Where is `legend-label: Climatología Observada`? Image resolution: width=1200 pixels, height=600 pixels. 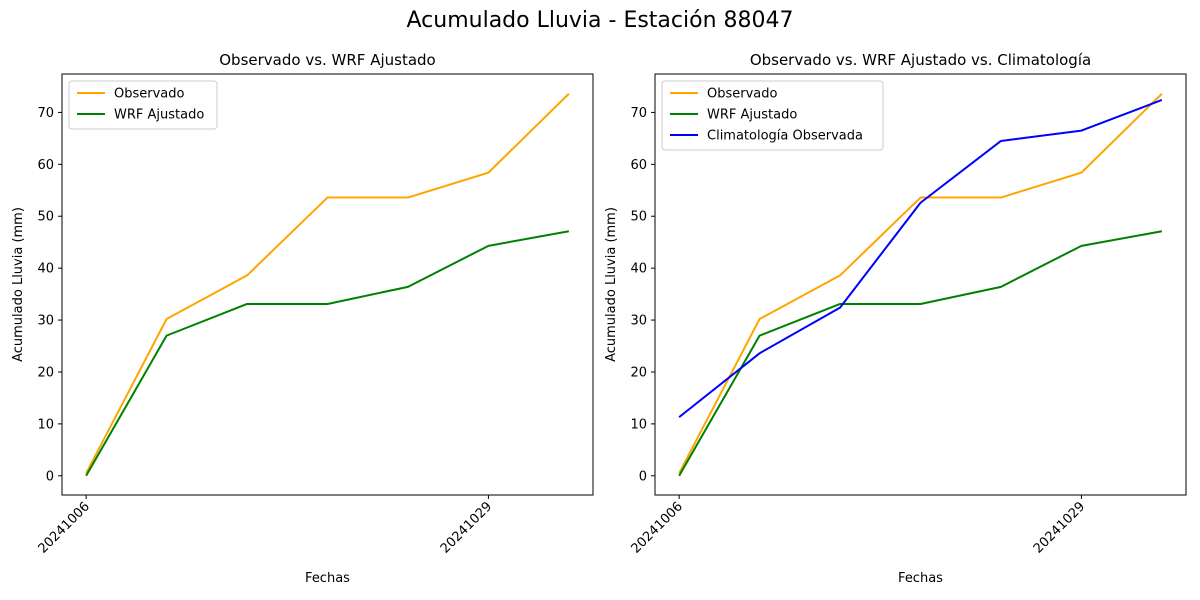 legend-label: Climatología Observada is located at coordinates (785, 136).